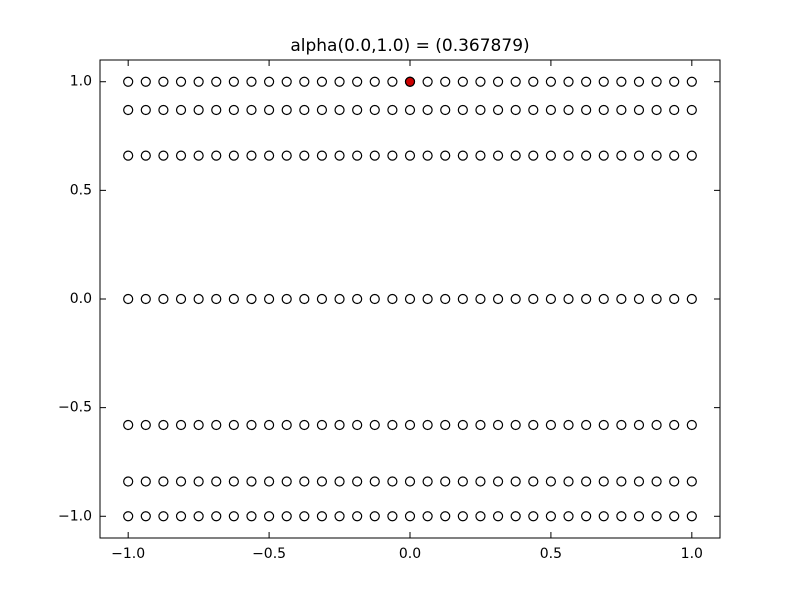 Image resolution: width=800 pixels, height=600 pixels. Describe the element at coordinates (81, 299) in the screenshot. I see `y-tick-label: 0.0` at that location.